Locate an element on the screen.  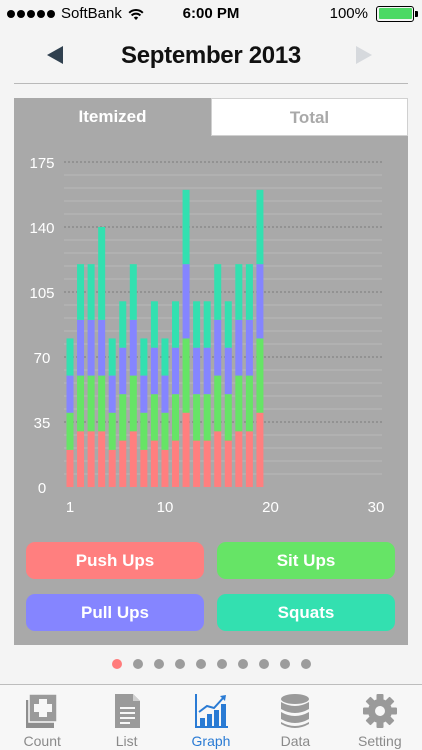
bar-chart-icon is located at coordinates (212, 711).